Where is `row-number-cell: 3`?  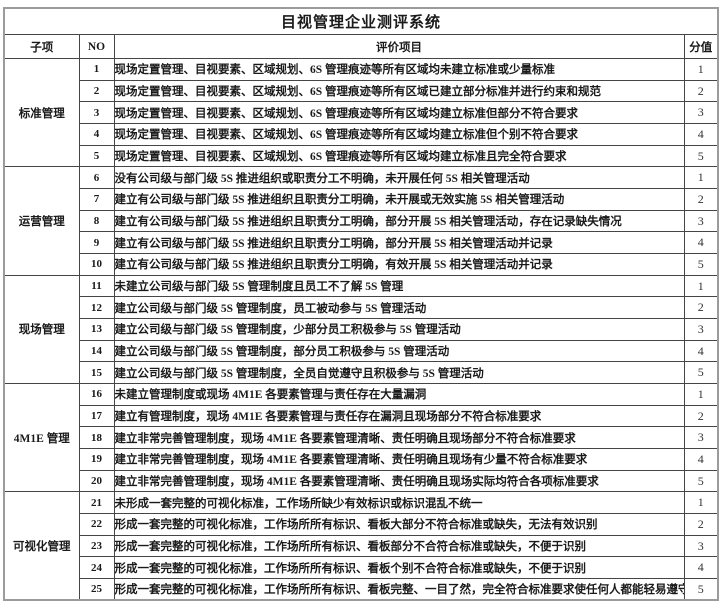
row-number-cell: 3 is located at coordinates (96, 113).